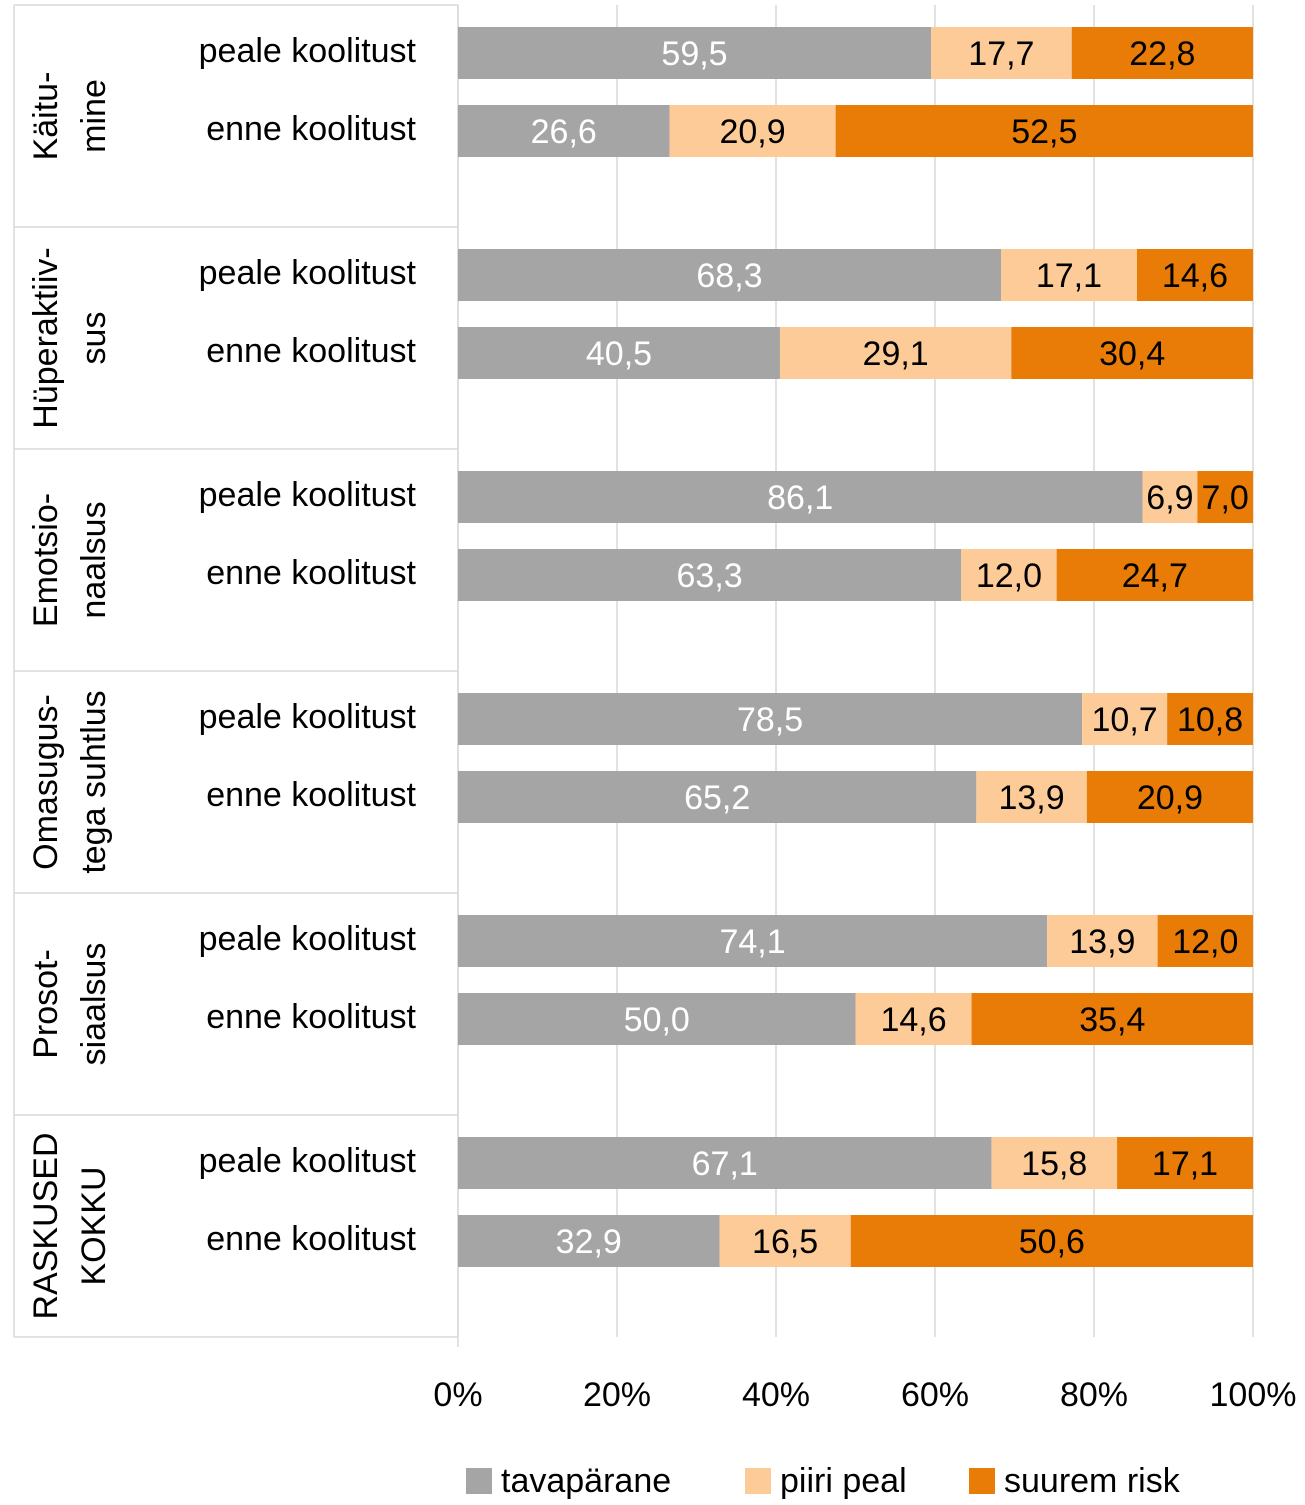 The image size is (1305, 1505). Describe the element at coordinates (94, 338) in the screenshot. I see `group-label: sus` at that location.